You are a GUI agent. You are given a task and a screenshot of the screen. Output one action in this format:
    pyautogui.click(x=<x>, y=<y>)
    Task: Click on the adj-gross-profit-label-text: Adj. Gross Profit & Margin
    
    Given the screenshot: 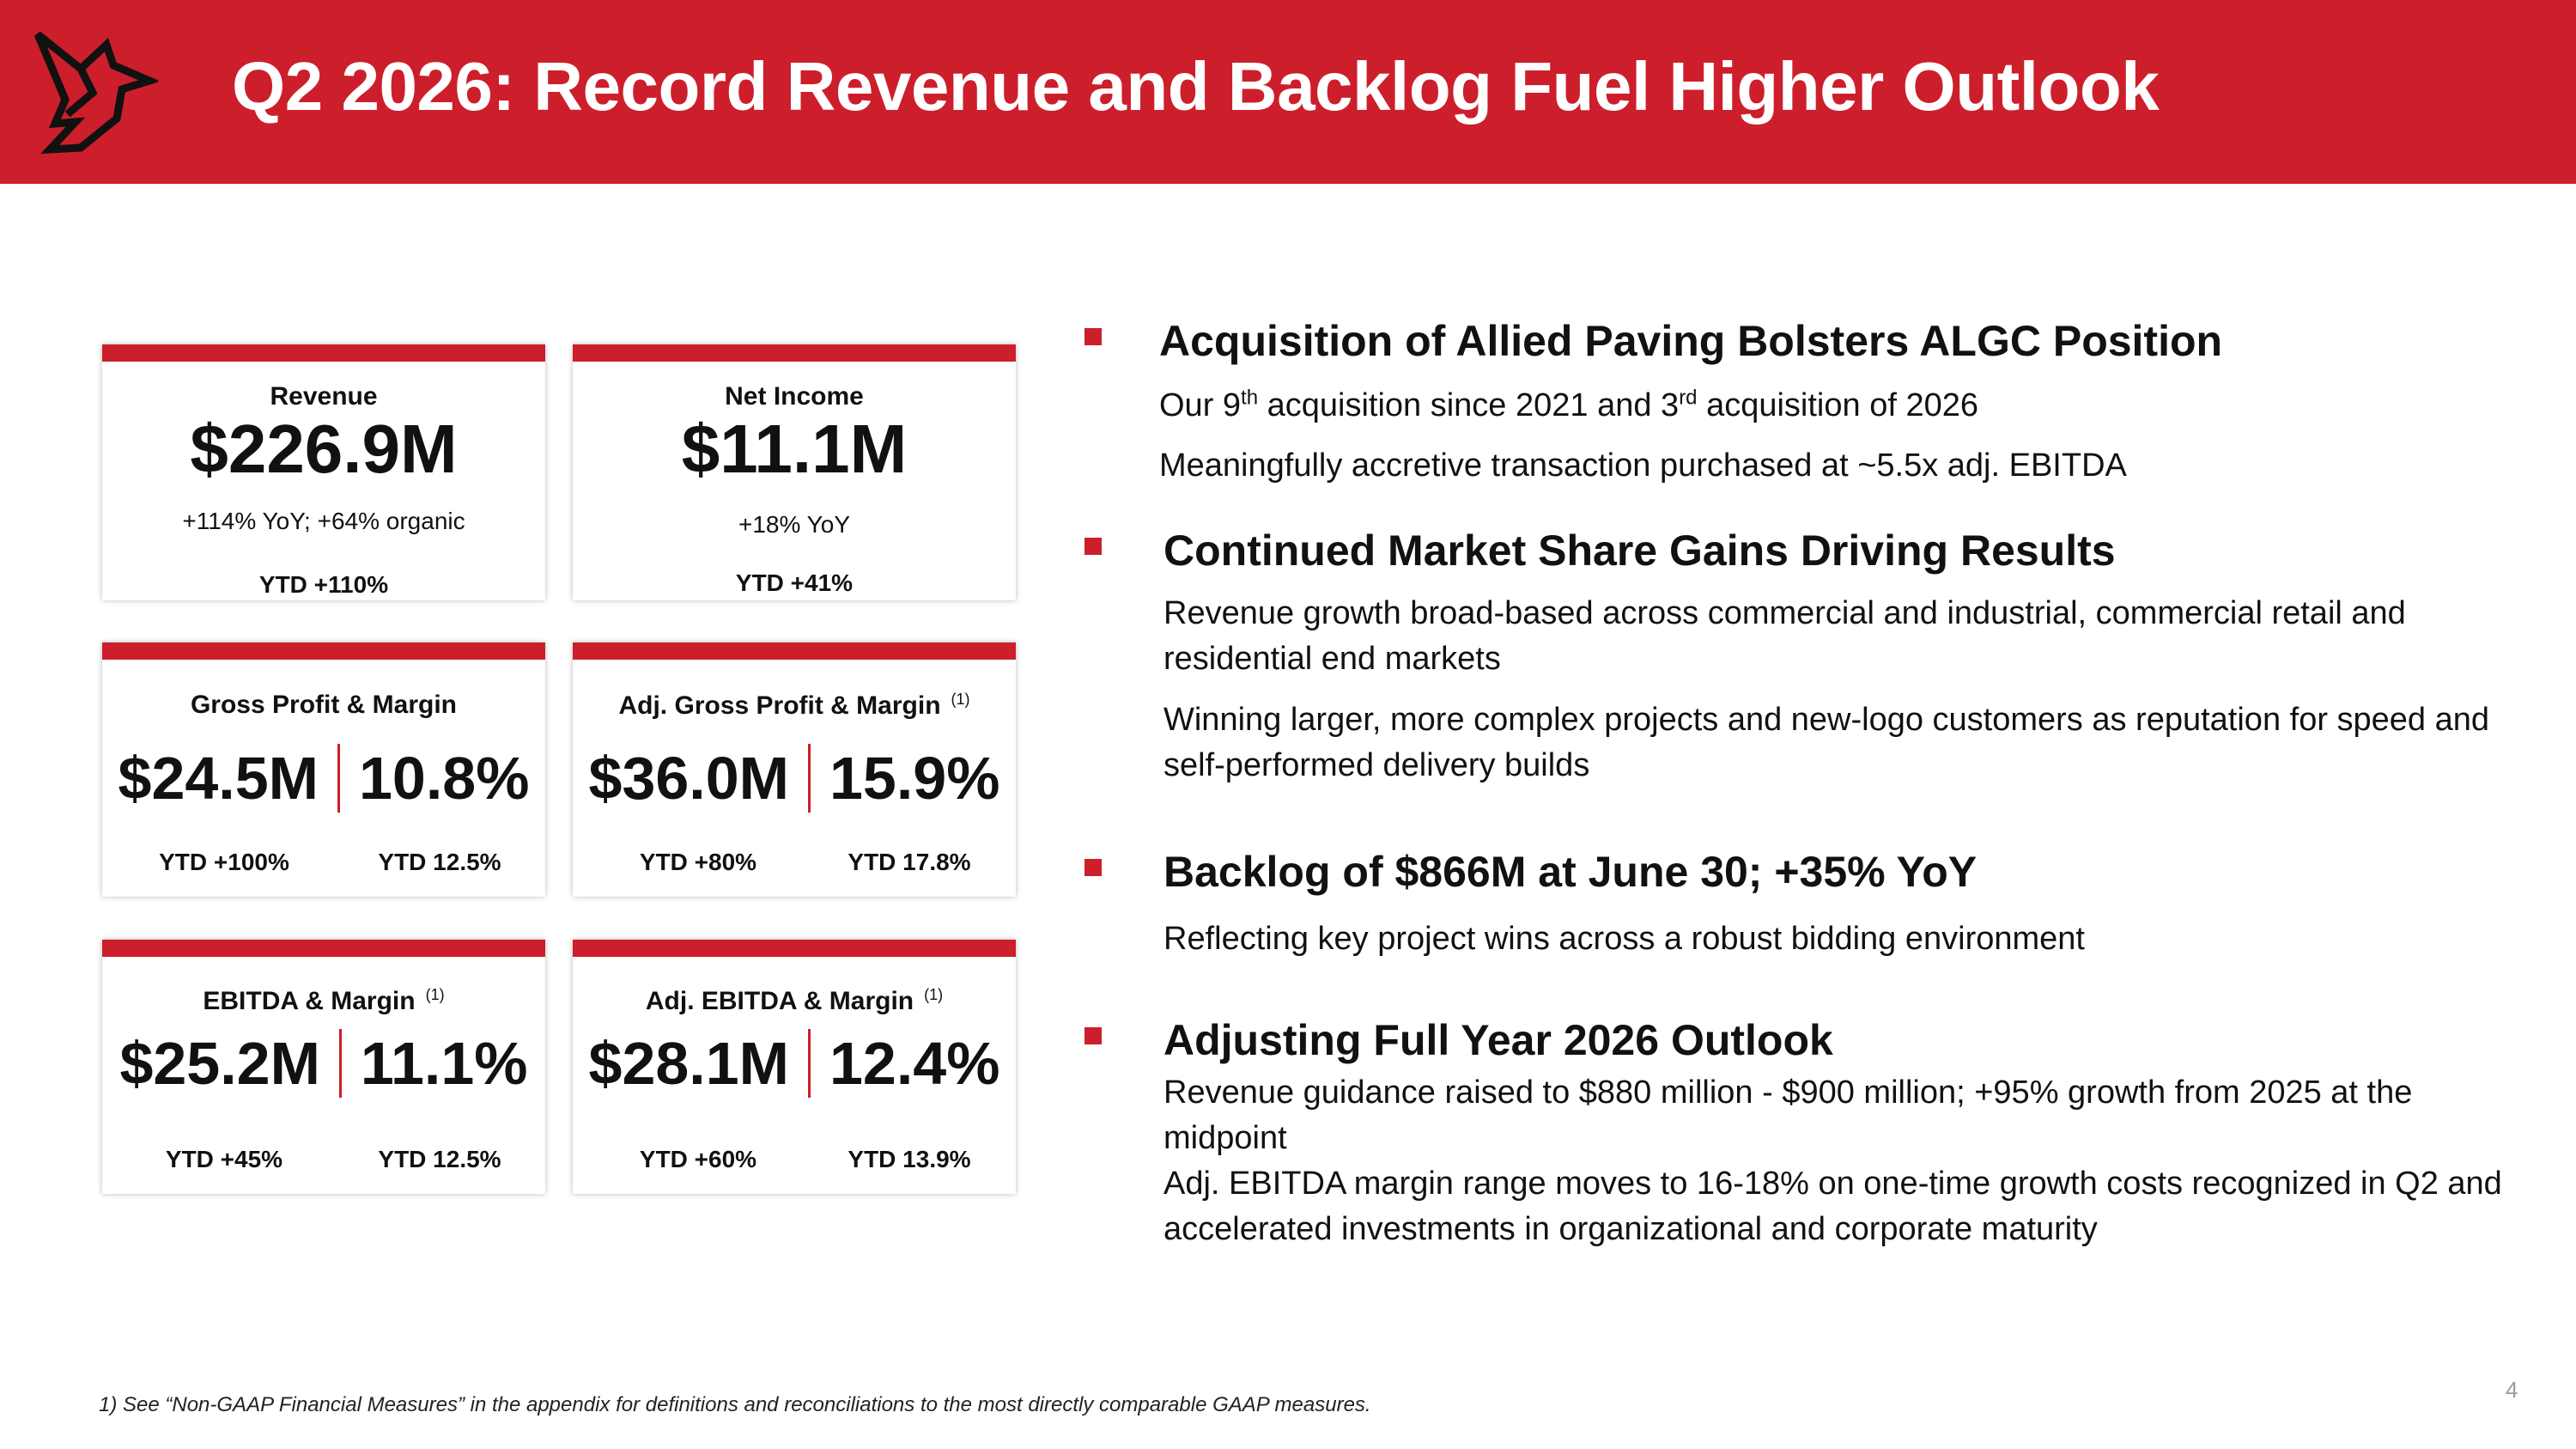 What is the action you would take?
    pyautogui.click(x=779, y=705)
    